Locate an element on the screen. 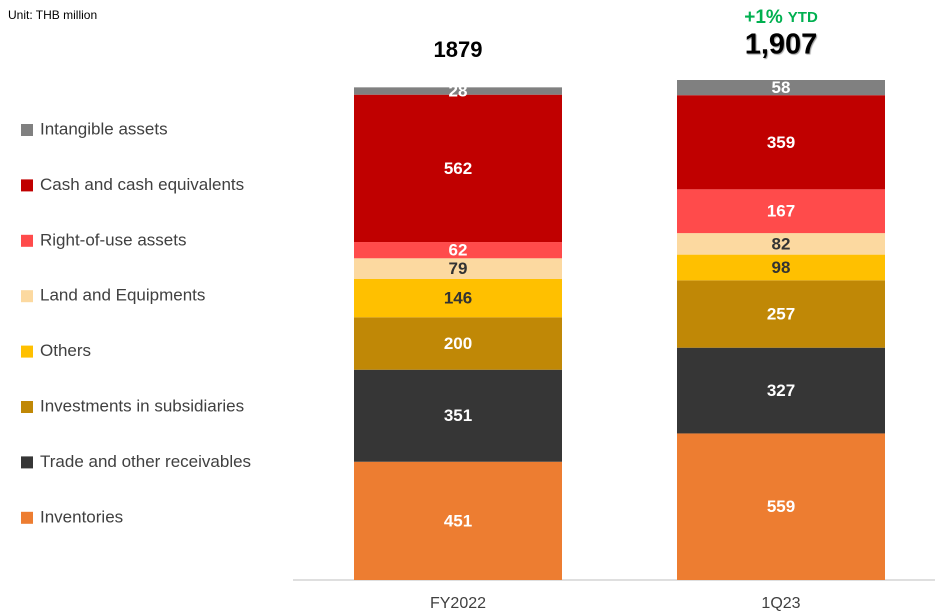  legend-label: Trade and other receivables is located at coordinates (145, 461).